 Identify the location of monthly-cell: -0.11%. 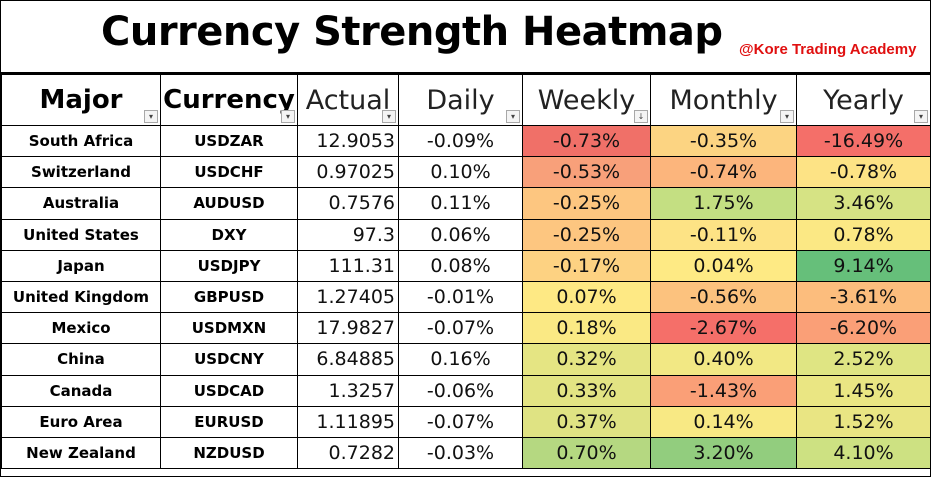
(723, 234).